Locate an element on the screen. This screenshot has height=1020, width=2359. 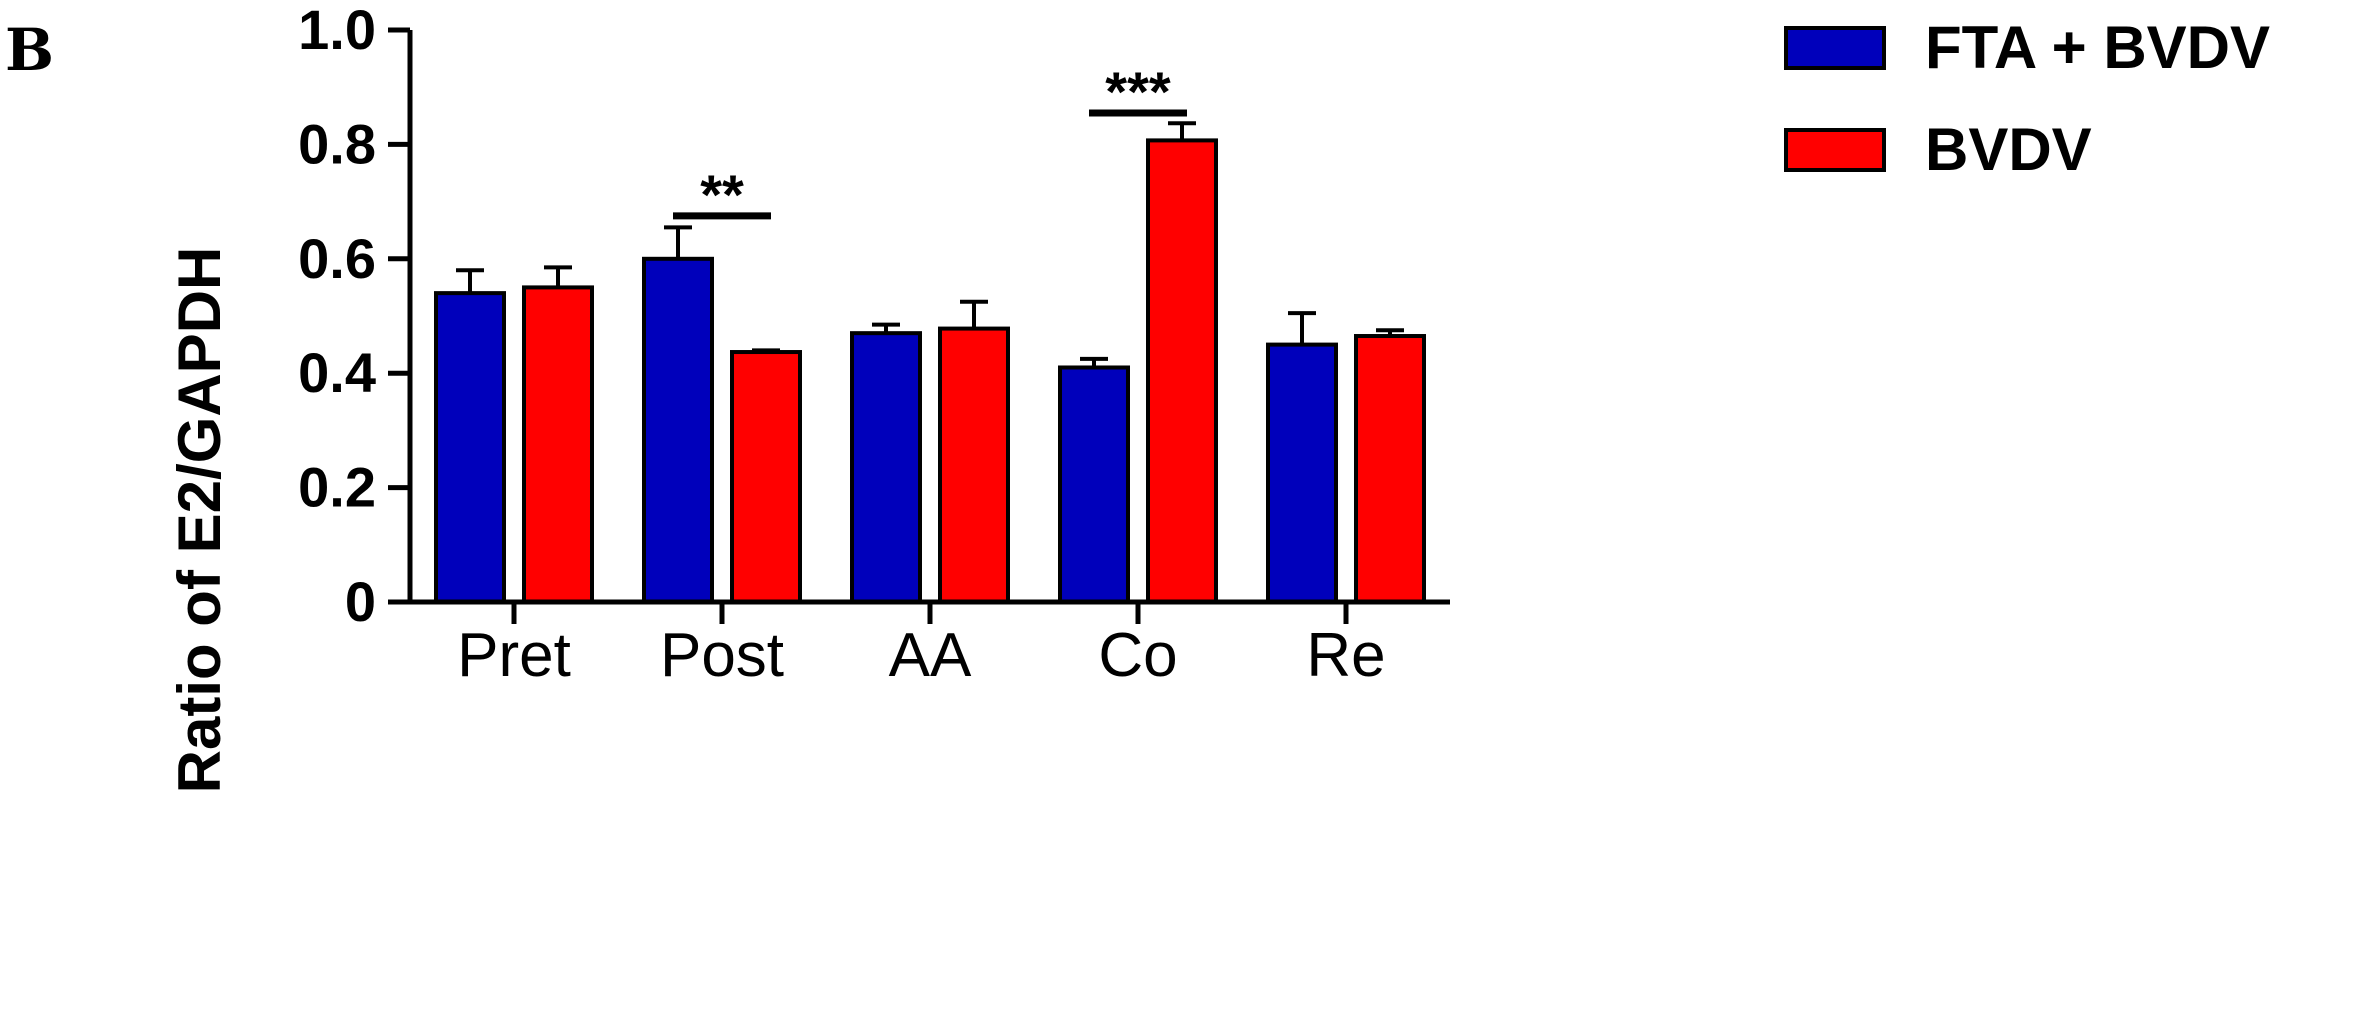
legend-label-series-1: FTA + BVDV is located at coordinates (2097, 47).